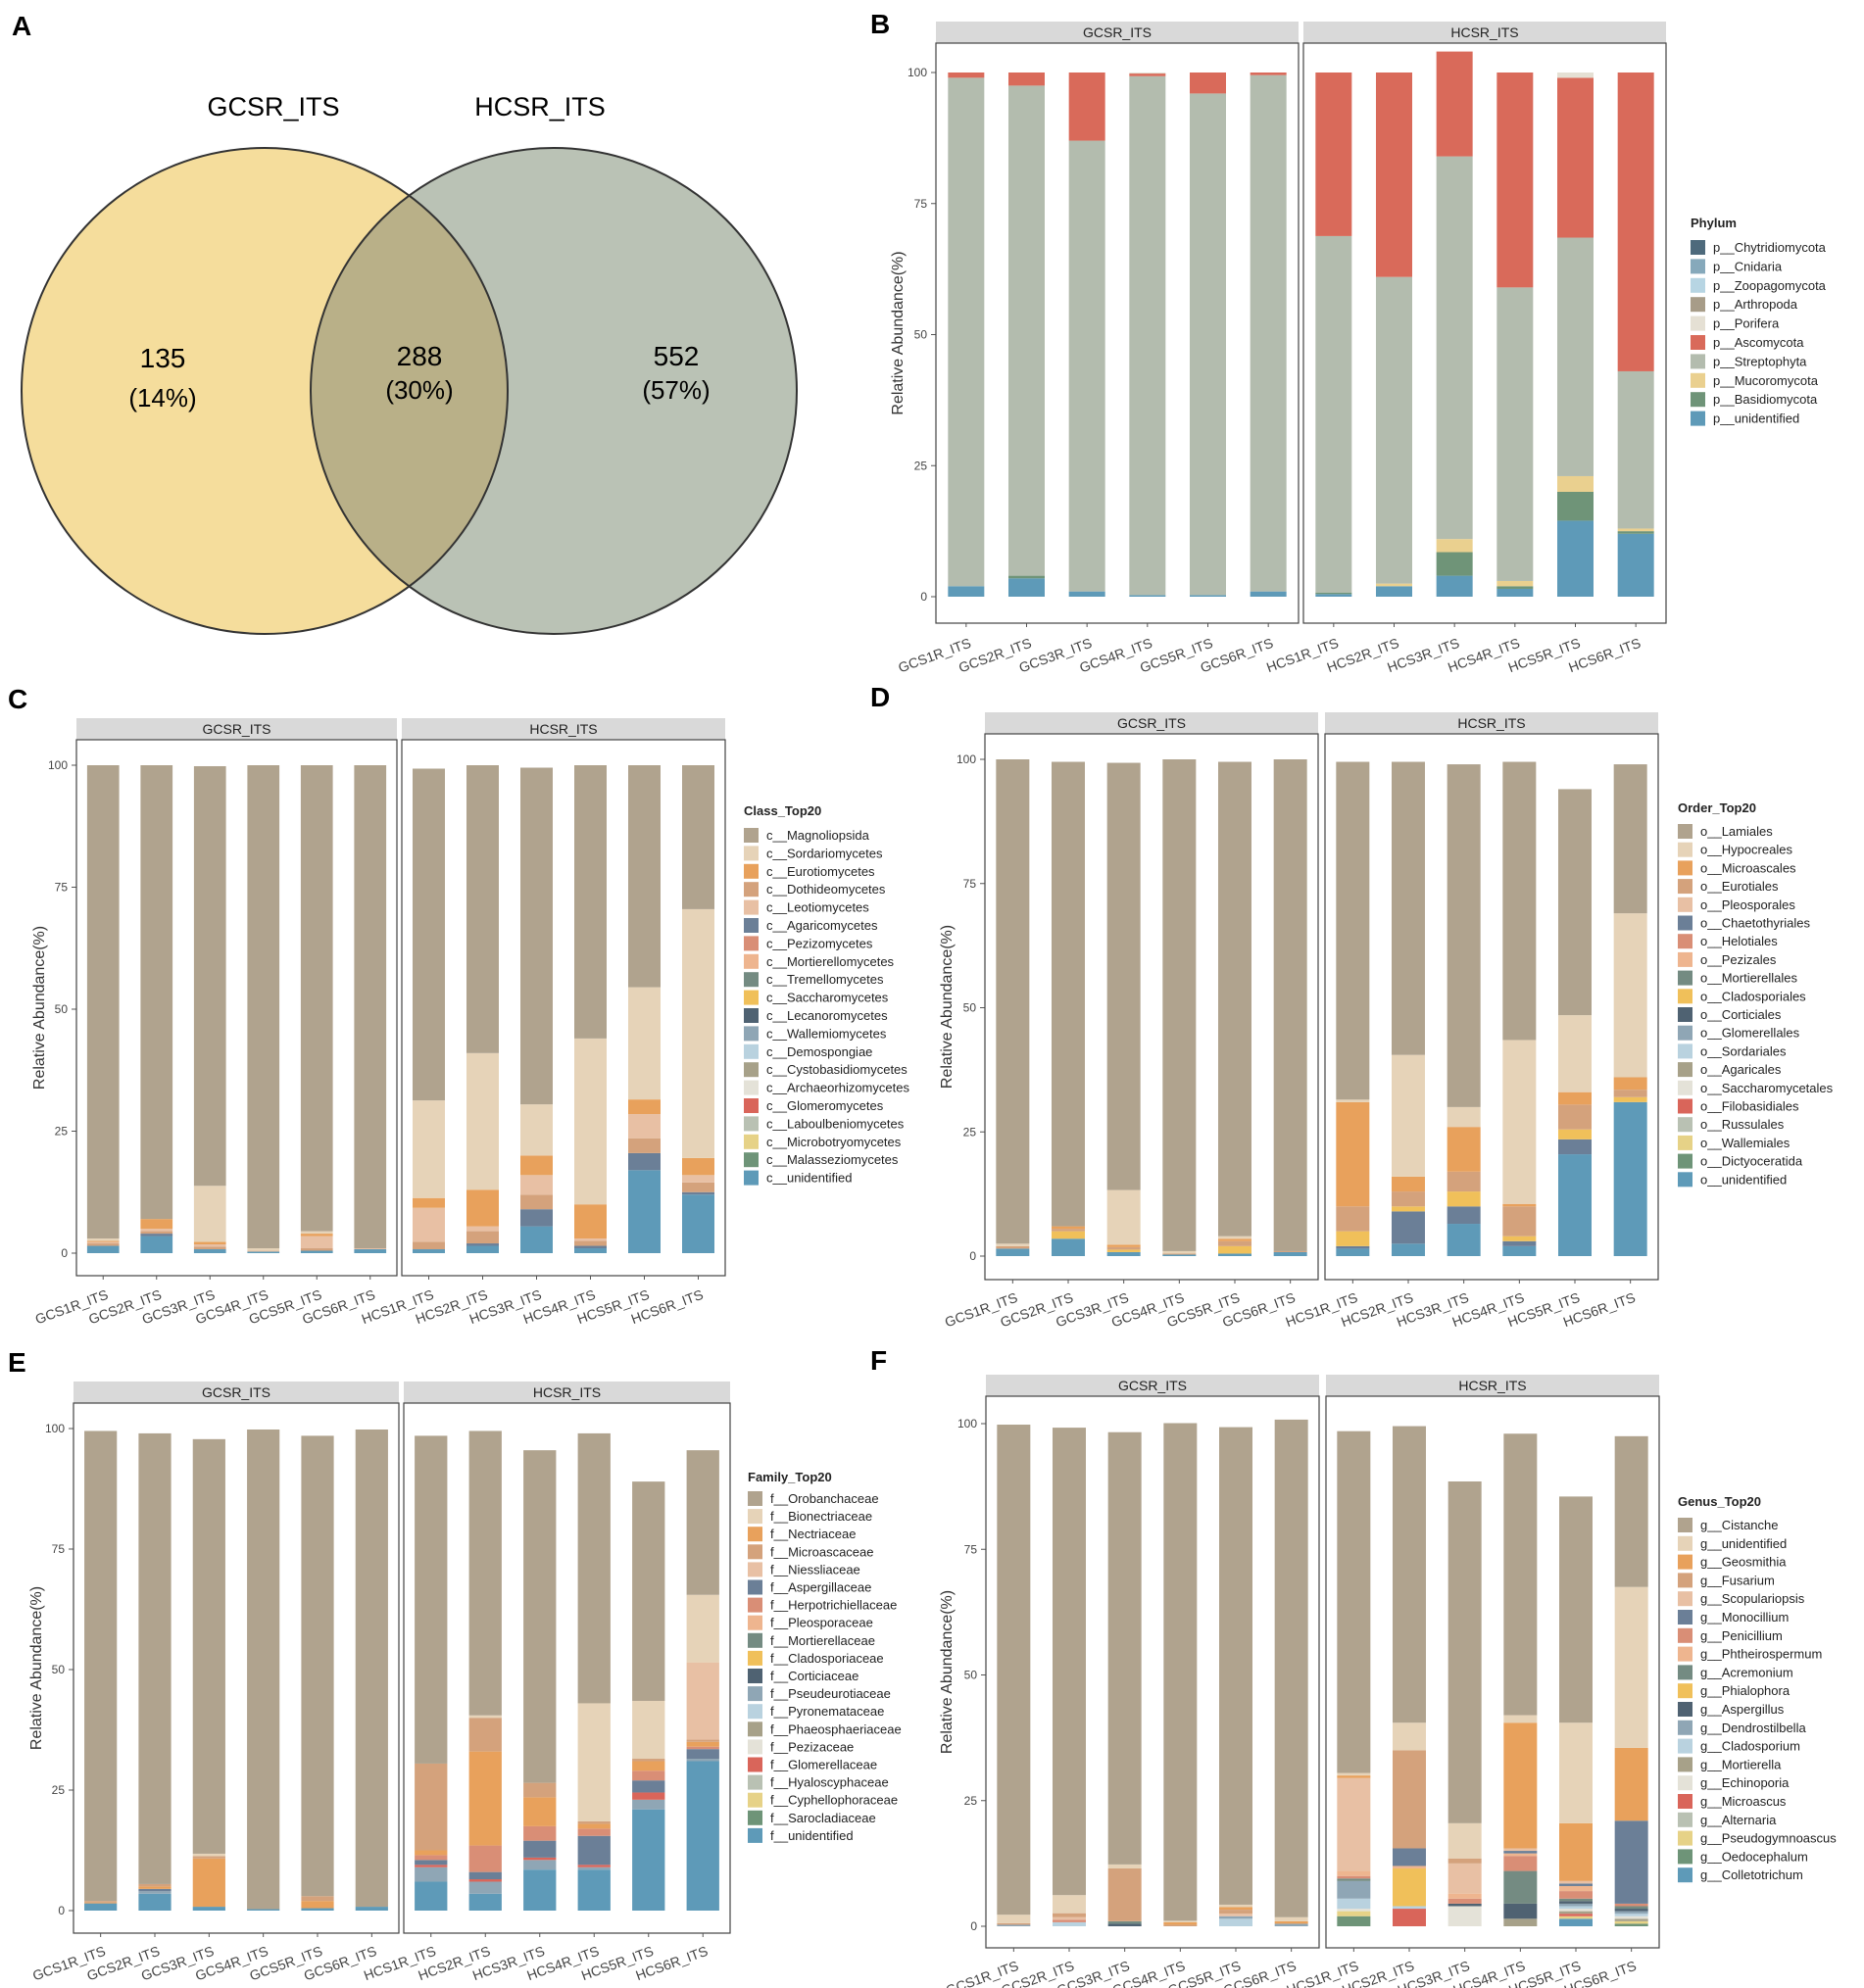 Image resolution: width=1864 pixels, height=1988 pixels. Describe the element at coordinates (563, 1008) in the screenshot. I see `facet-panel-border` at that location.